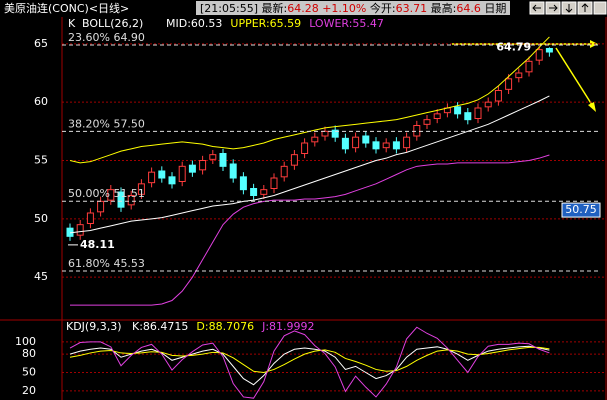 This screenshot has height=400, width=607. I want to click on legend-entry: K:86.4715, so click(160, 326).